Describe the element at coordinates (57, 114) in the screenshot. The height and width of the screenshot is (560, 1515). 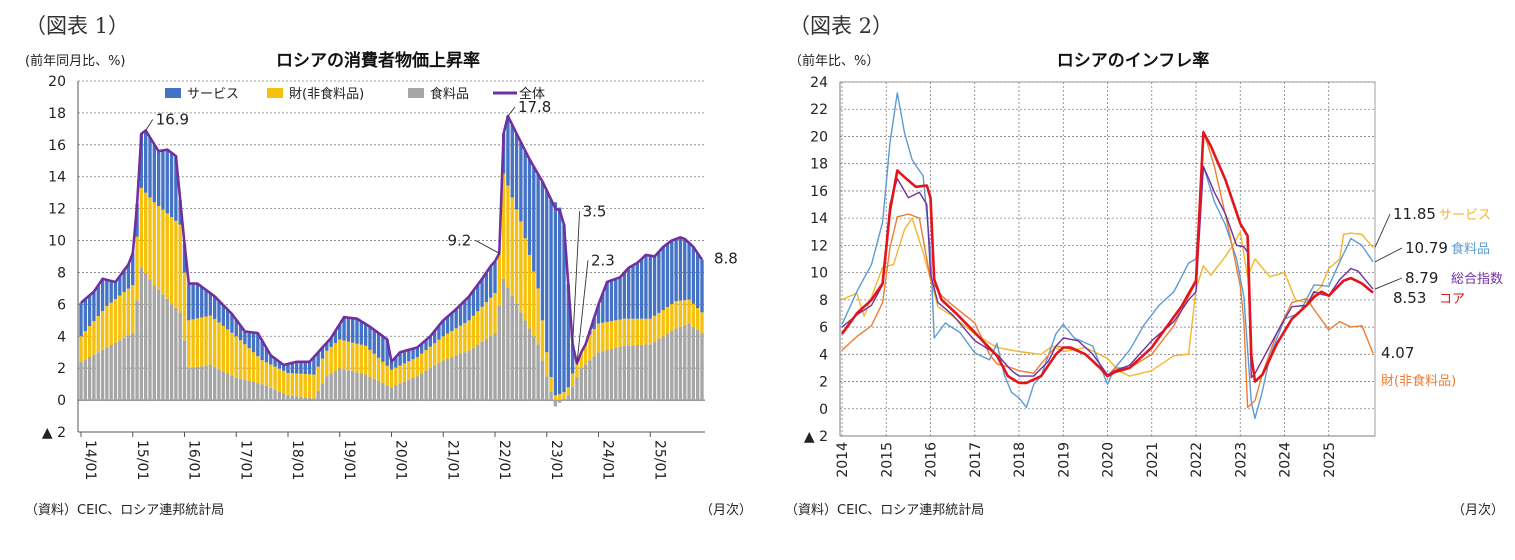
I see `y-tick-label: 18` at that location.